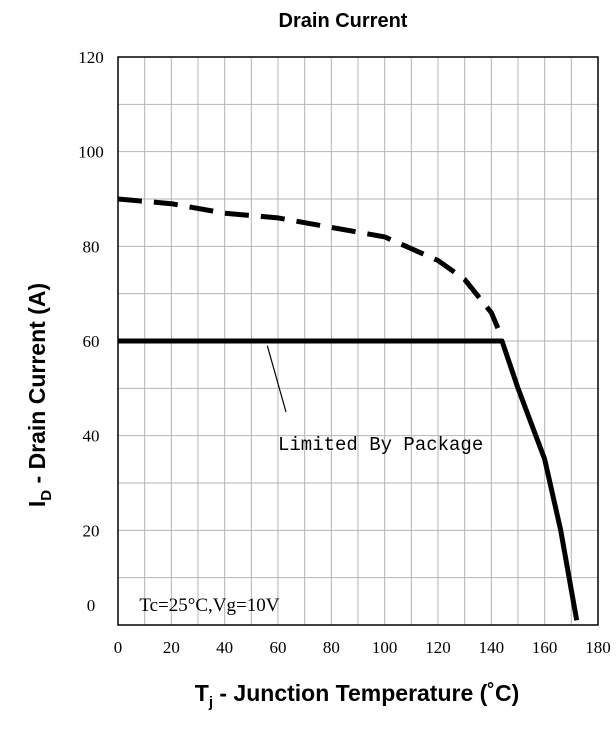 The image size is (616, 734). Describe the element at coordinates (343, 21) in the screenshot. I see `chart-title: Drain Current` at that location.